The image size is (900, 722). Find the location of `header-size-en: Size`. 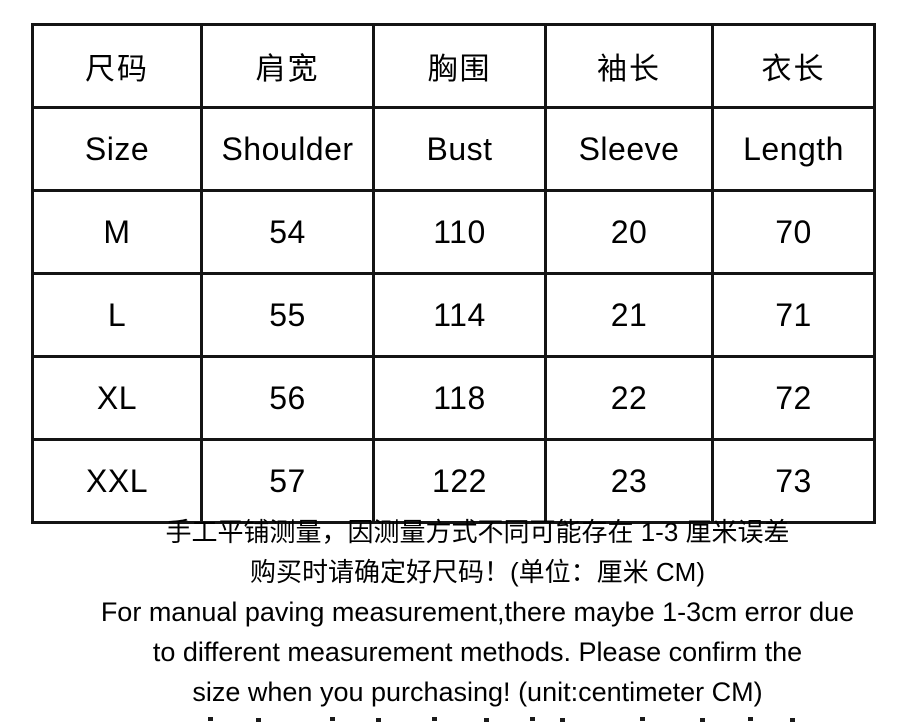

header-size-en: Size is located at coordinates (117, 149).